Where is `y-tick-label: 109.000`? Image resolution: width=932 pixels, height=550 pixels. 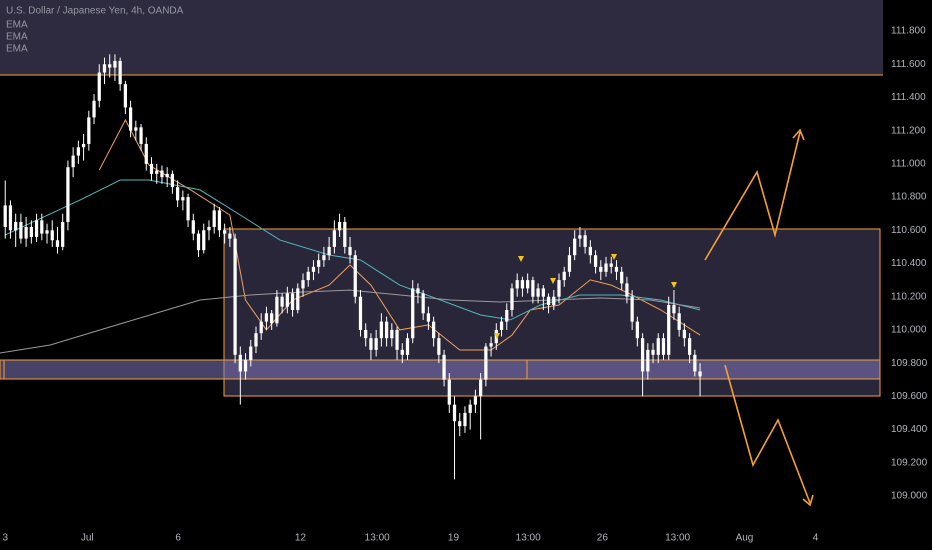 y-tick-label: 109.000 is located at coordinates (909, 496).